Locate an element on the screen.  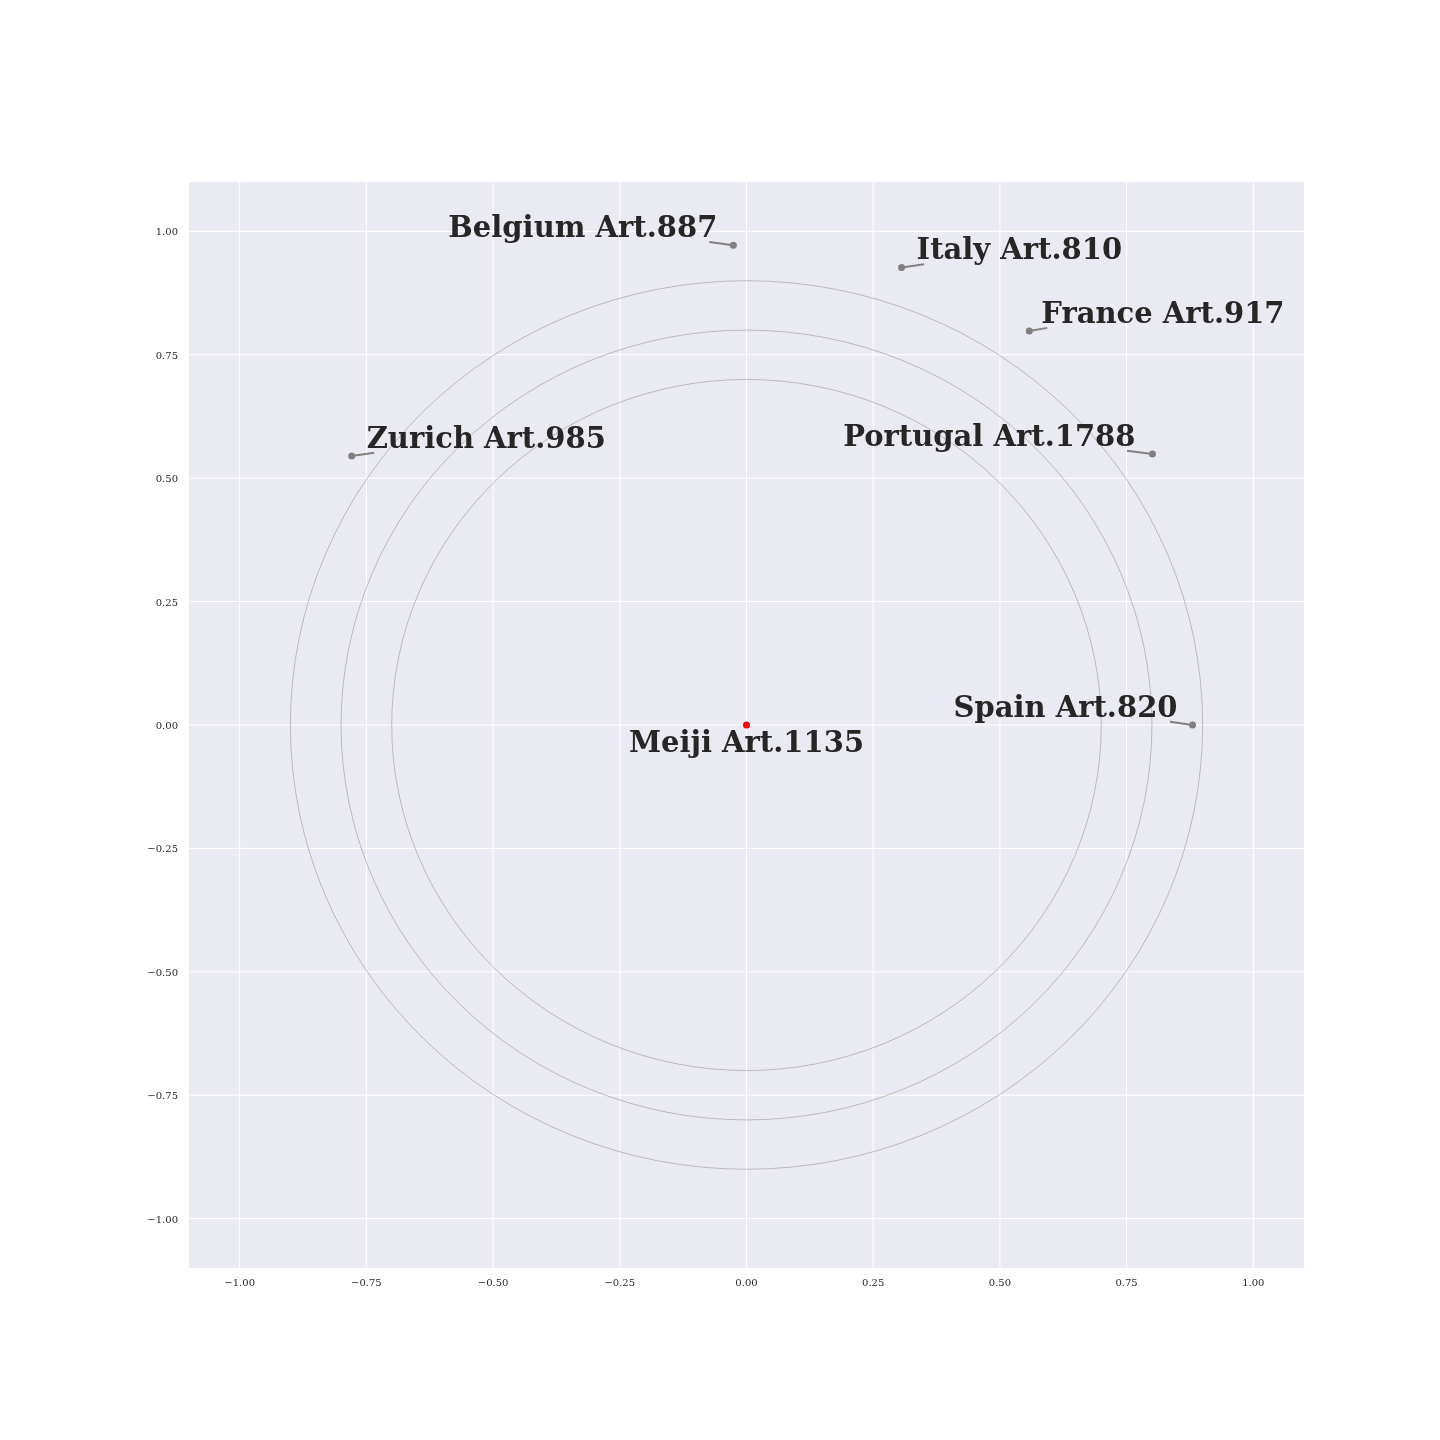
y-tick-label: 0.75 is located at coordinates (166, 355).